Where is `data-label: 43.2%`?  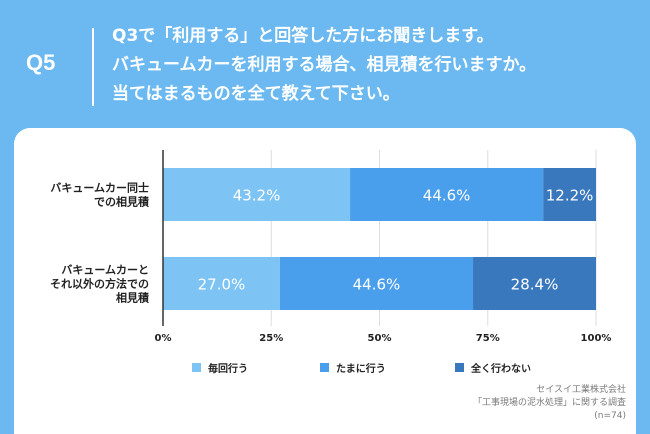 data-label: 43.2% is located at coordinates (257, 196).